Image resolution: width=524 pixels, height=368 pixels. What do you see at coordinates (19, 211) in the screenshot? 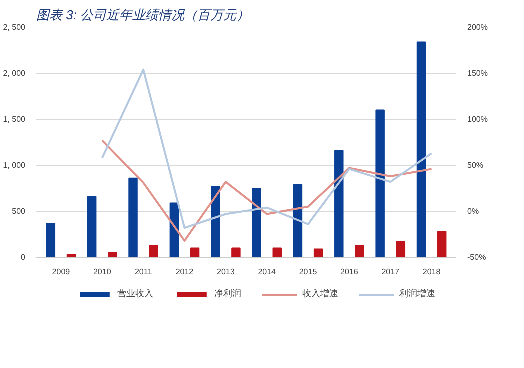
I see `y-tick-label: 500` at bounding box center [19, 211].